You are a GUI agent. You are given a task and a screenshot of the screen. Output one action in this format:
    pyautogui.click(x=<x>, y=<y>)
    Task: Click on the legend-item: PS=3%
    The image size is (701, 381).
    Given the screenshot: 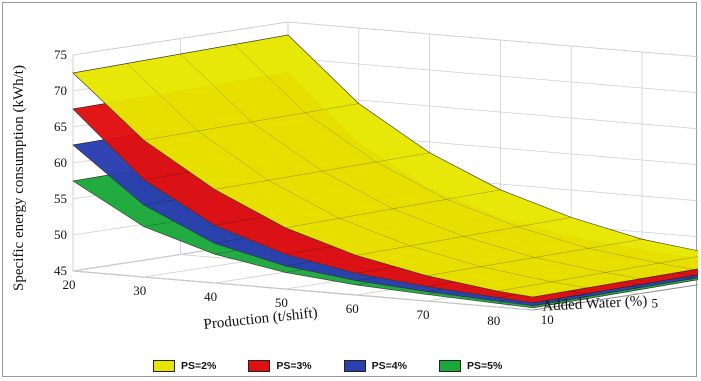 What is the action you would take?
    pyautogui.click(x=280, y=366)
    